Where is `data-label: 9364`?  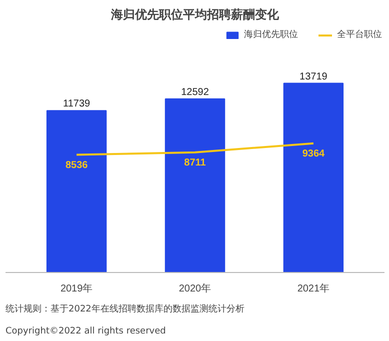
data-label: 9364 is located at coordinates (313, 154).